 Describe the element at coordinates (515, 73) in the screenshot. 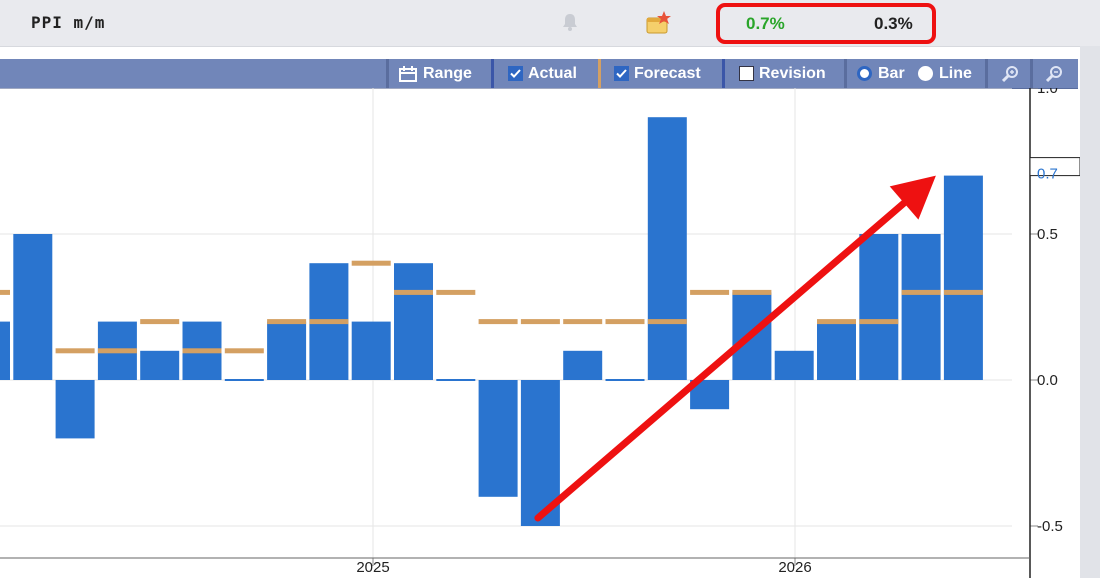

I see `actual-check-icon` at that location.